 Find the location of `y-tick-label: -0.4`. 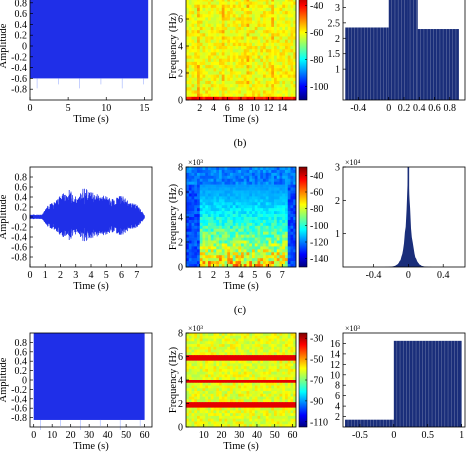

y-tick-label: -0.4 is located at coordinates (19, 238).